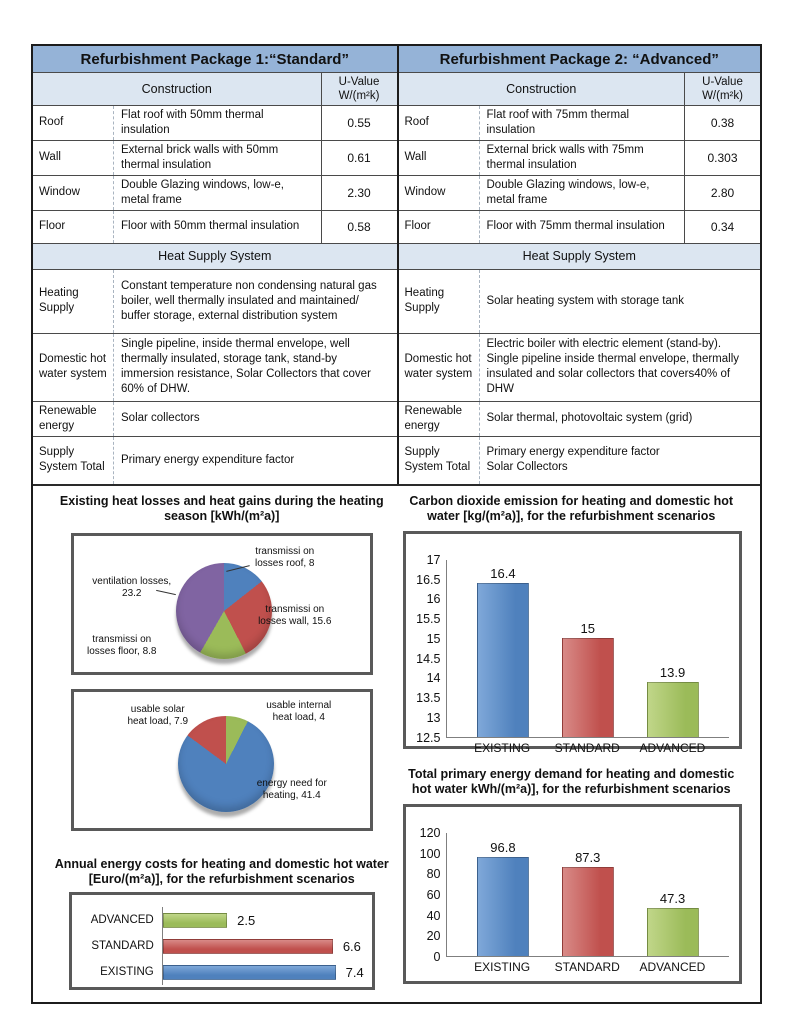  I want to click on x-category-label: EXISTING, so click(502, 967).